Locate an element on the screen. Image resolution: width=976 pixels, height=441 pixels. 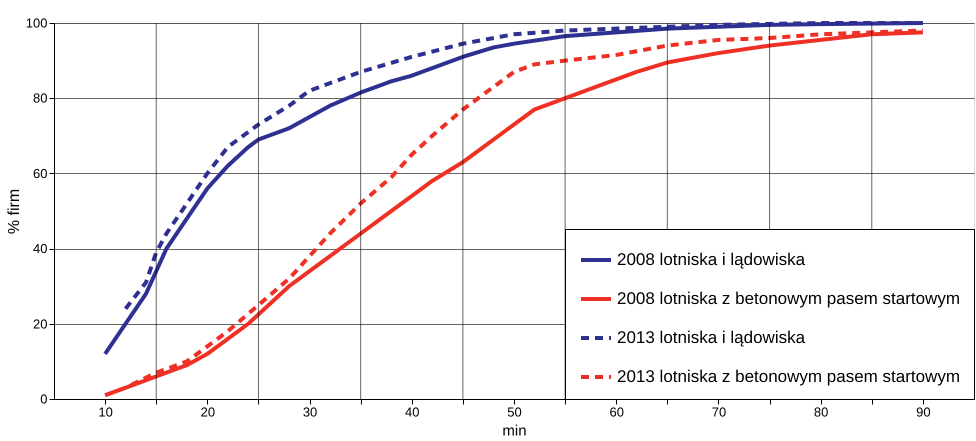
y-tick-label: 80 is located at coordinates (40, 98).